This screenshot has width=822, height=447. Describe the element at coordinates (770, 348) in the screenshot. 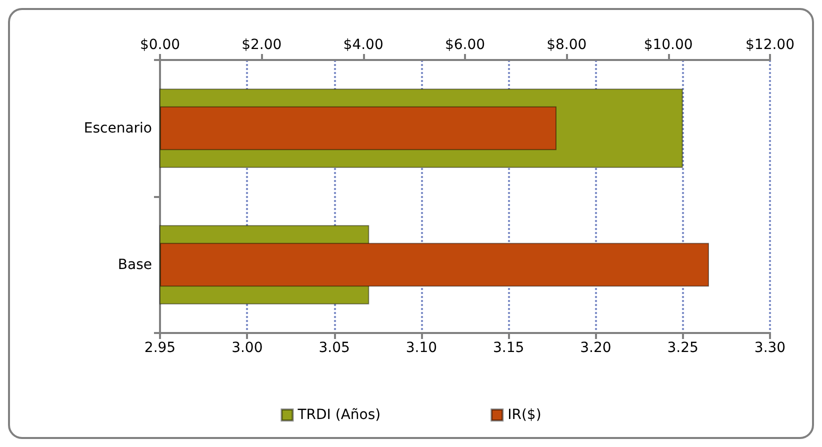

I see `x-tick-label: 3.30` at that location.